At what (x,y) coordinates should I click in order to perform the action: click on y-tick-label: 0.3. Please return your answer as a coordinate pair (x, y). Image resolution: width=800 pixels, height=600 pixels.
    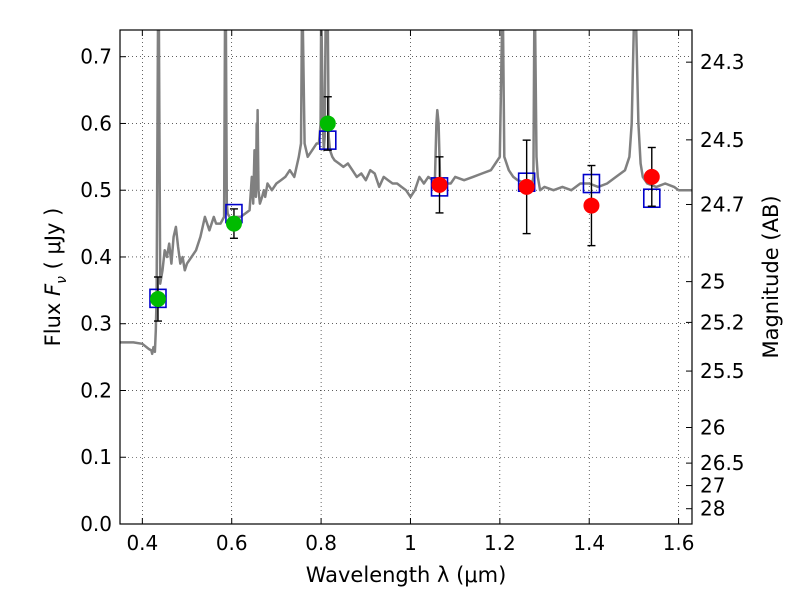
    Looking at the image, I should click on (96, 324).